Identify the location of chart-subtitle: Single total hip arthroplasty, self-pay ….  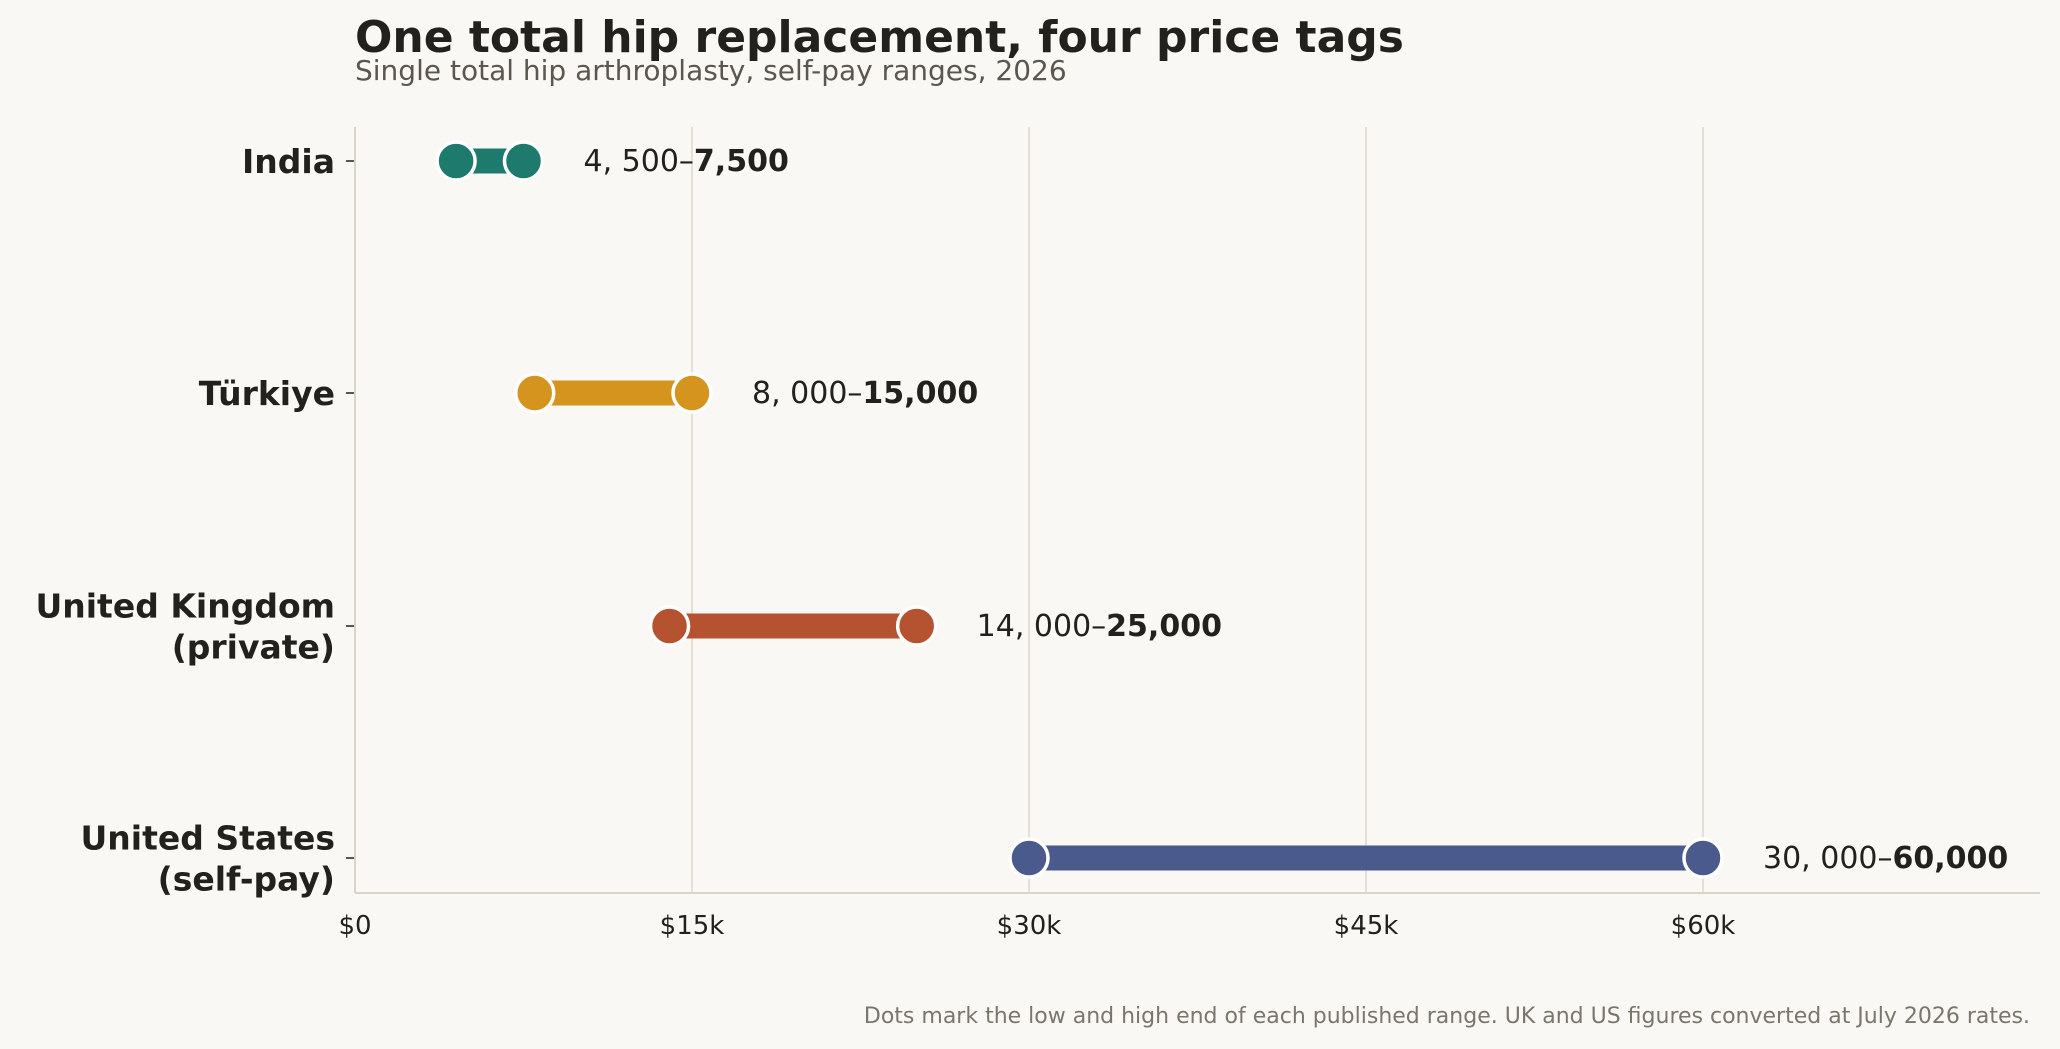
(711, 70).